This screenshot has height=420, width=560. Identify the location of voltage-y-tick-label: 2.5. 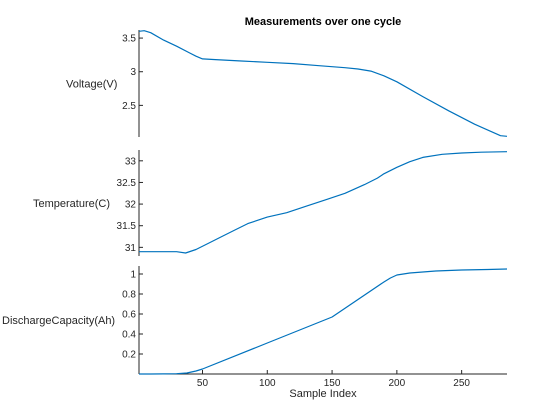
(129, 106).